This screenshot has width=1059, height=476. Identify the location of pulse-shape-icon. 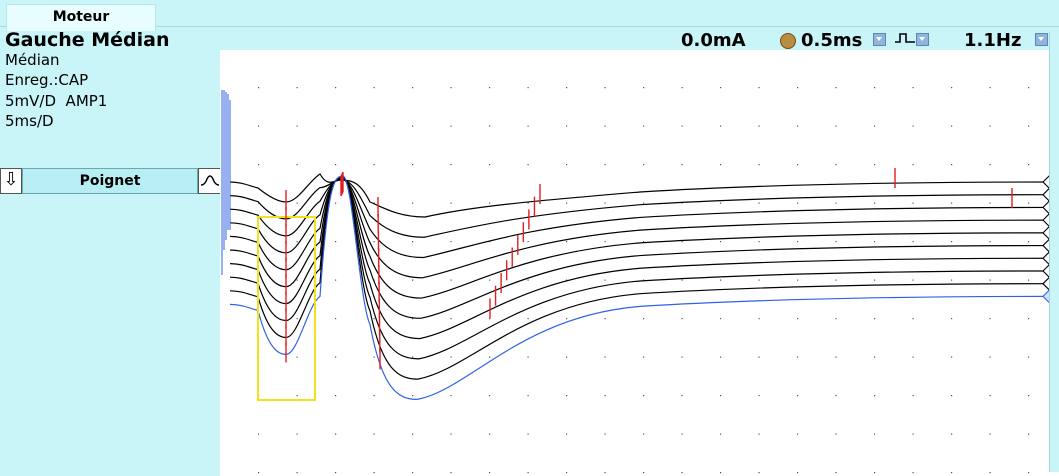
(905, 38).